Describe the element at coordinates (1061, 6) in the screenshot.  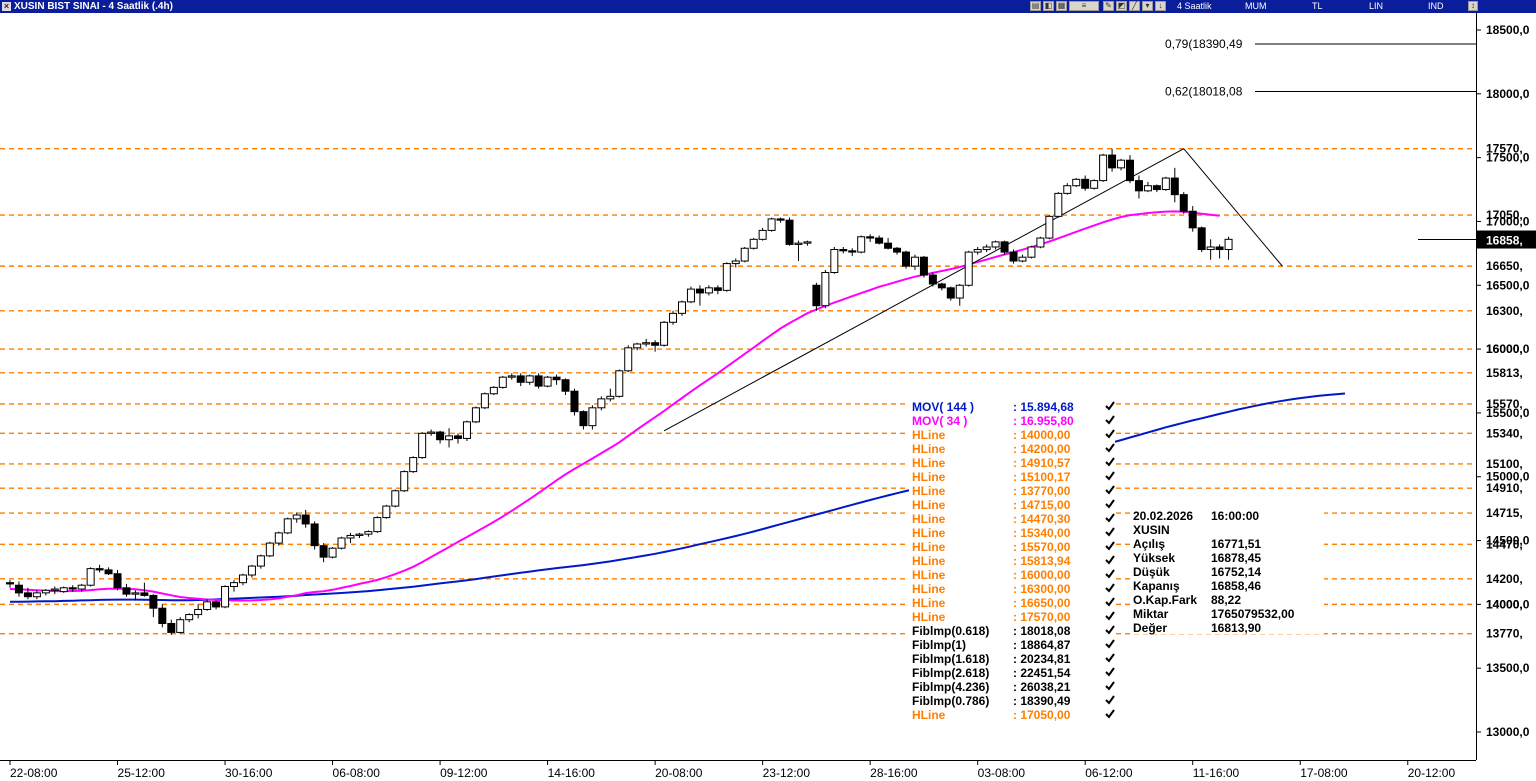
I see `calendar-icon: ▦` at that location.